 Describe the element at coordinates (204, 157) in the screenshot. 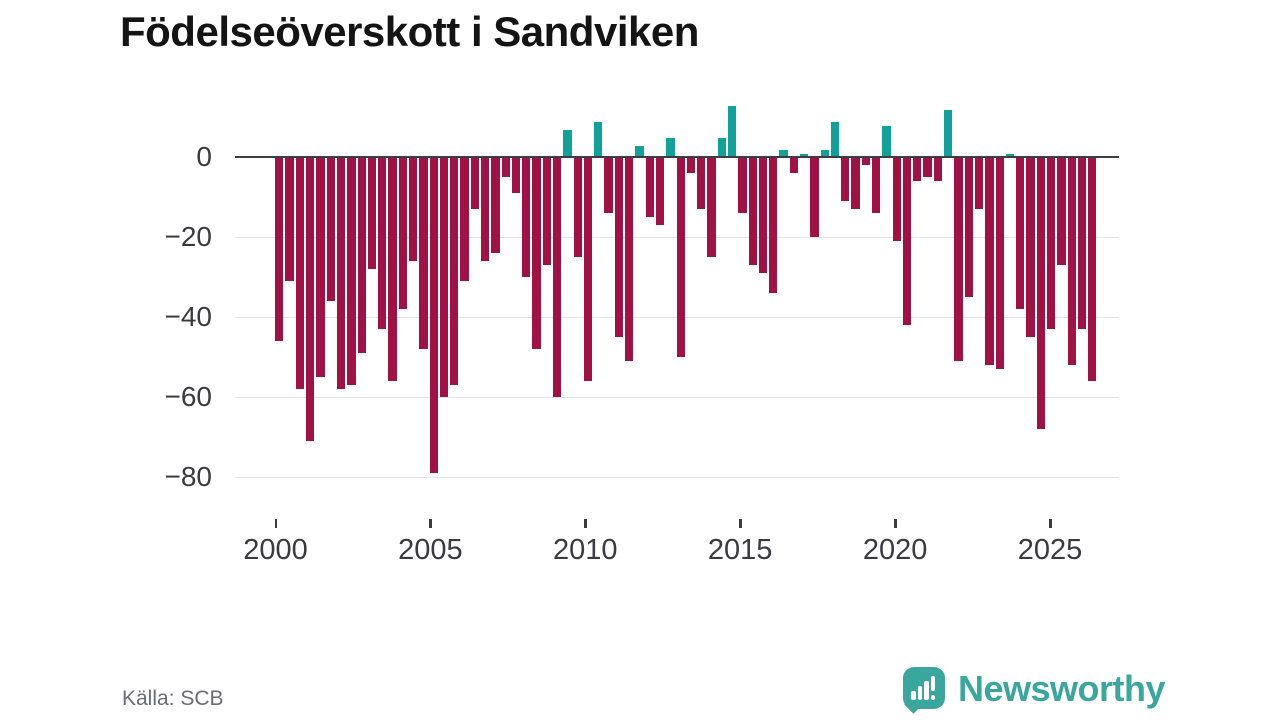

I see `y-axis-tick-label: 0` at that location.